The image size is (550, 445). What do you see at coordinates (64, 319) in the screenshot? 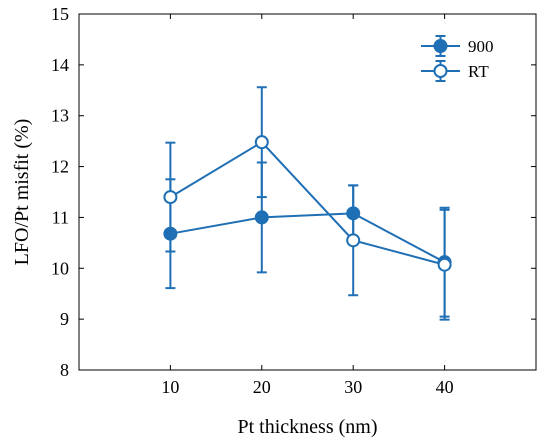
I see `y-tick-label: 9` at bounding box center [64, 319].